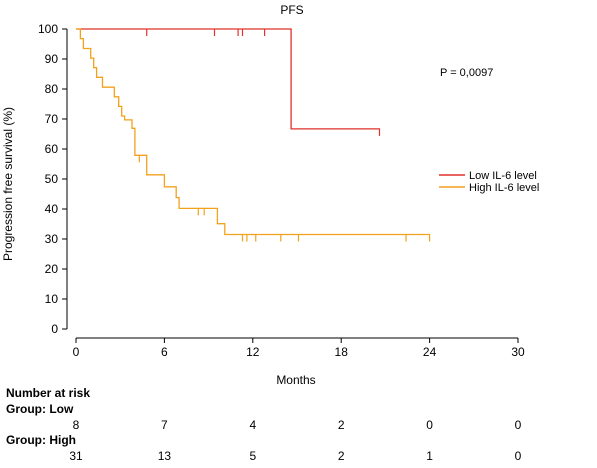  I want to click on x-tick-label: 0, so click(76, 352).